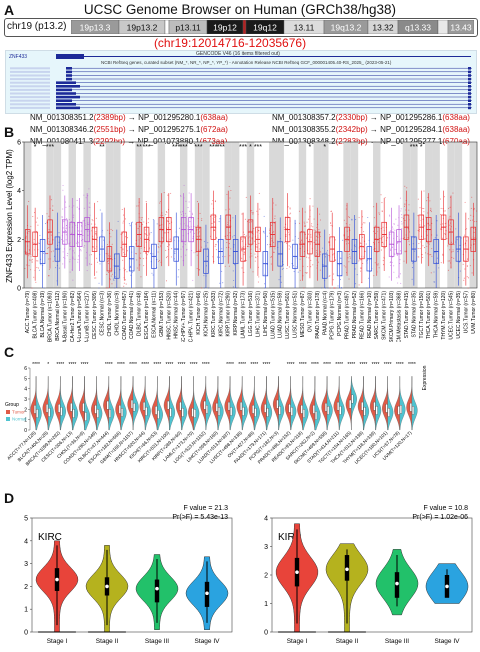 The height and width of the screenshot is (652, 480). I want to click on chart-d-frame, so click(132, 575).